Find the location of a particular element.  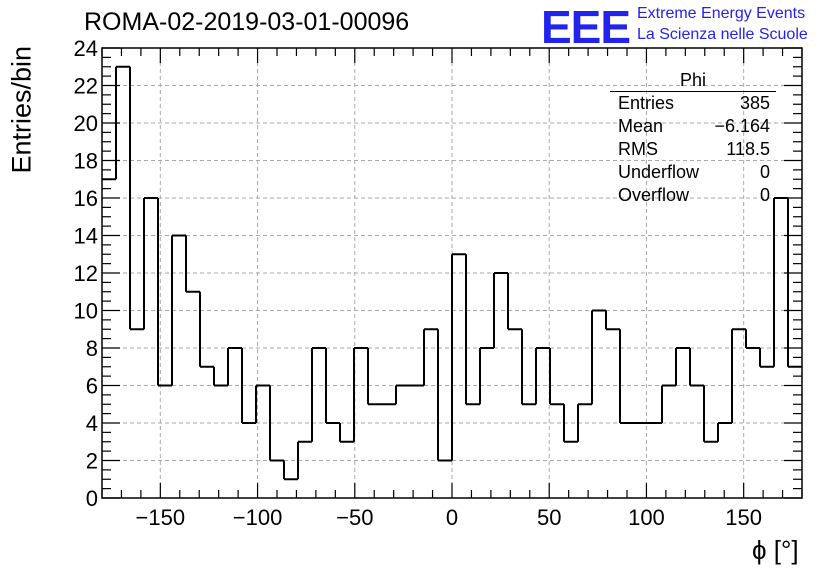

stat-name: Mean is located at coordinates (641, 126).